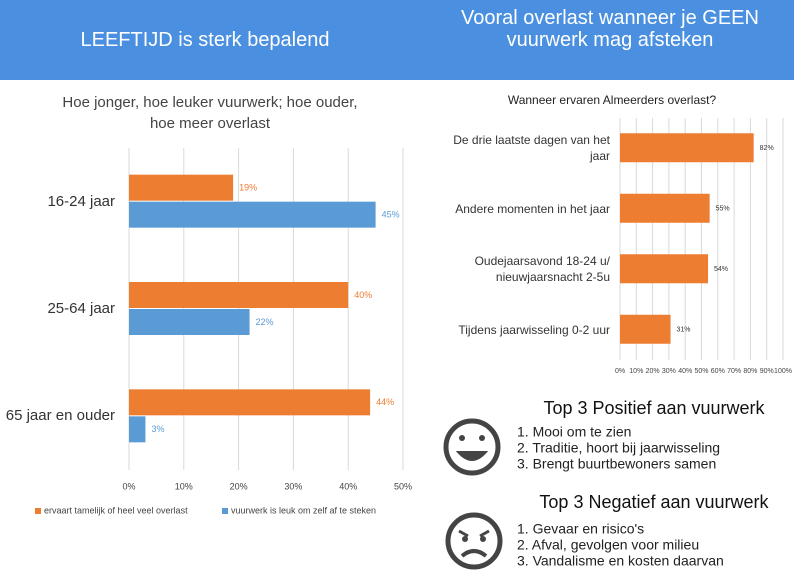 This screenshot has height=587, width=794. Describe the element at coordinates (718, 371) in the screenshot. I see `x-tick-label: 60%` at that location.